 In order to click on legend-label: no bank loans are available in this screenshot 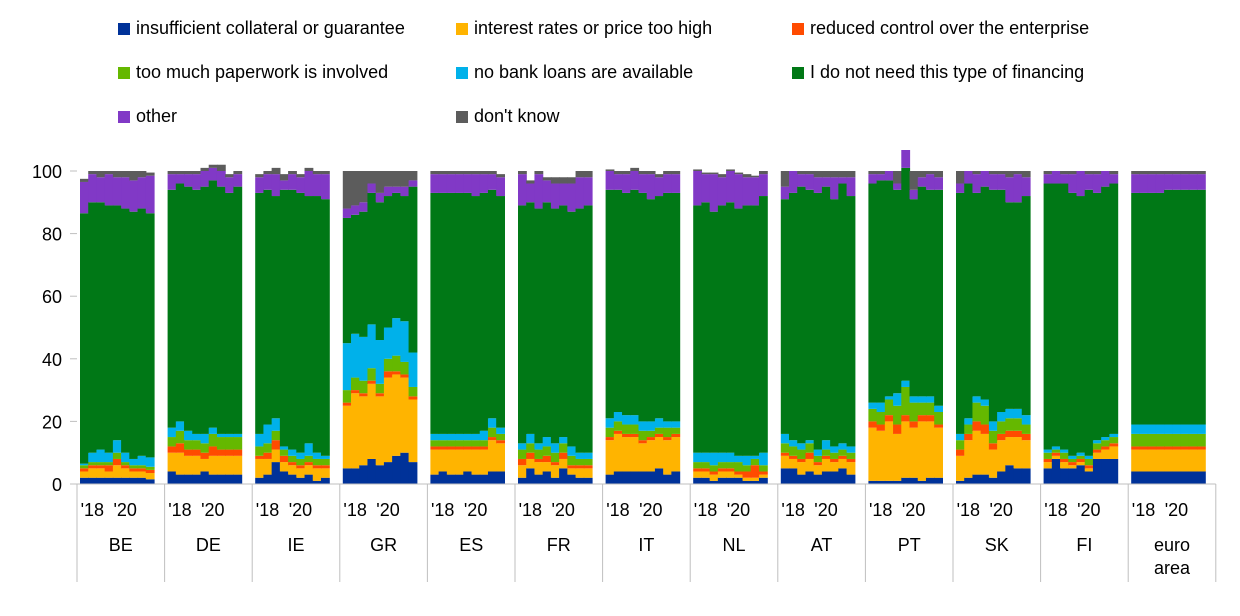, I will do `click(584, 72)`.